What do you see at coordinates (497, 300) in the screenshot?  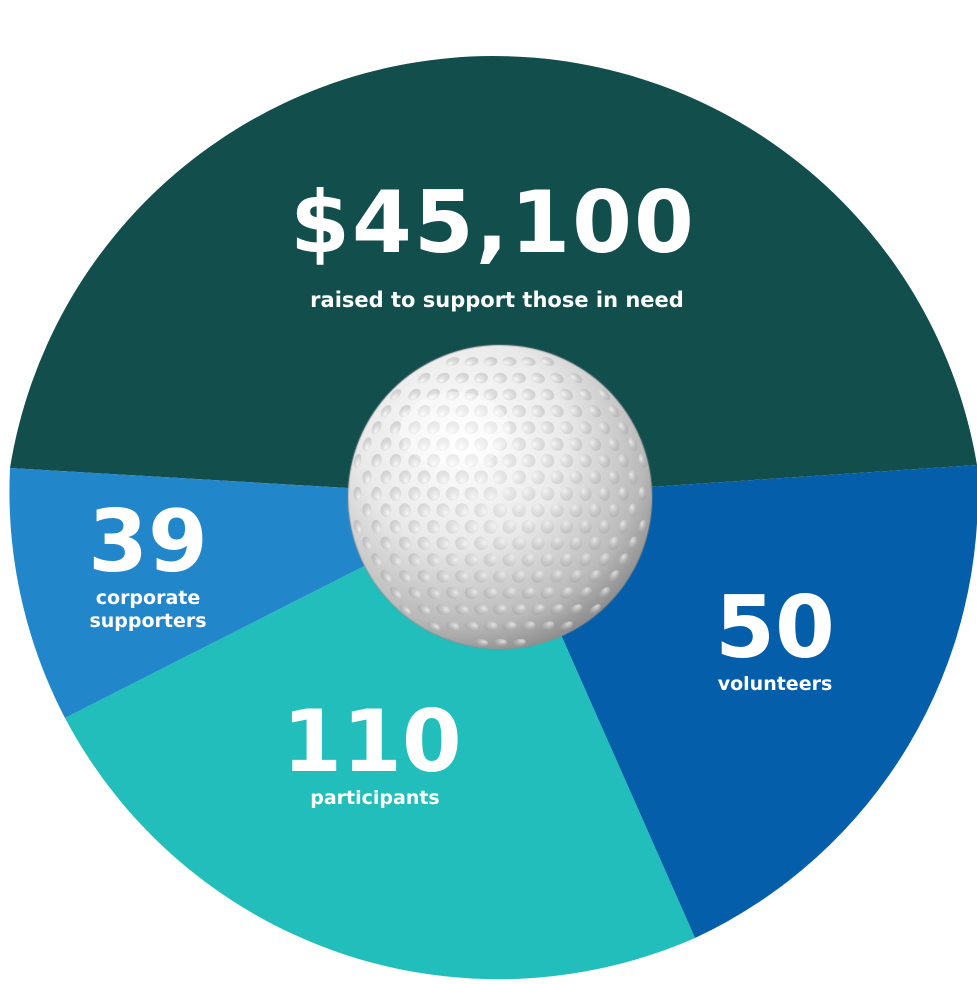 I see `raised-label: raised to support those in need` at bounding box center [497, 300].